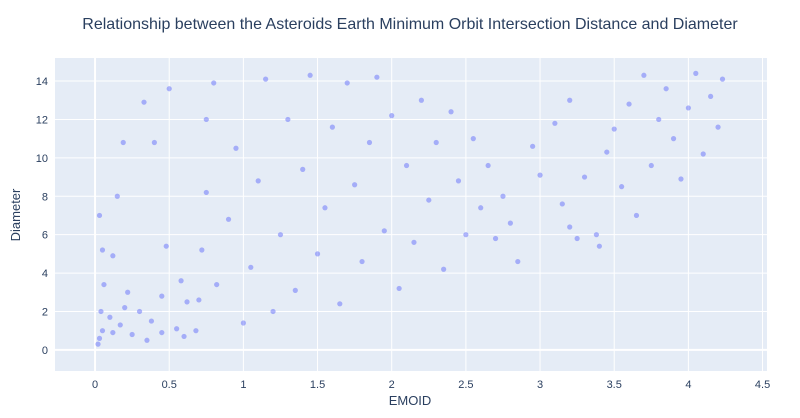 This screenshot has width=800, height=418. Describe the element at coordinates (15, 214) in the screenshot. I see `y-axis-title: Diameter` at that location.